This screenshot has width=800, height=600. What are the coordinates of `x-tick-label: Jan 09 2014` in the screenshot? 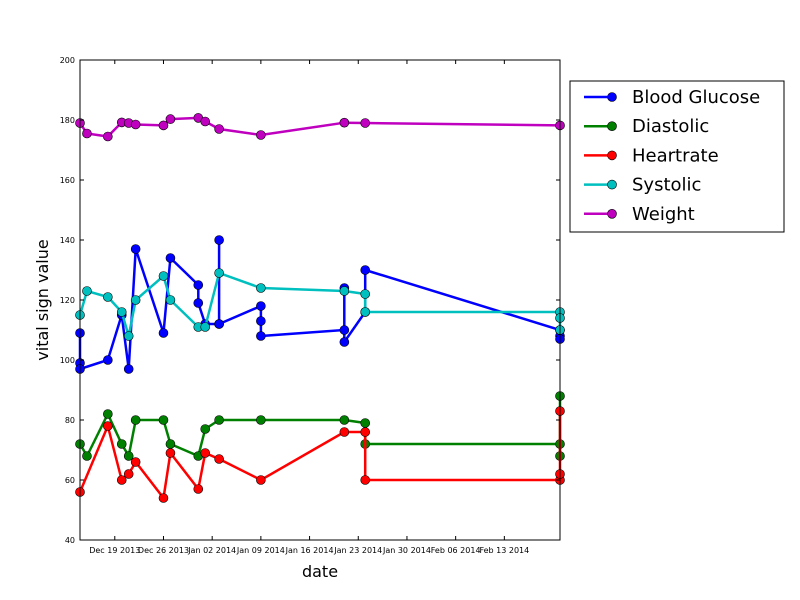 It's located at (260, 550).